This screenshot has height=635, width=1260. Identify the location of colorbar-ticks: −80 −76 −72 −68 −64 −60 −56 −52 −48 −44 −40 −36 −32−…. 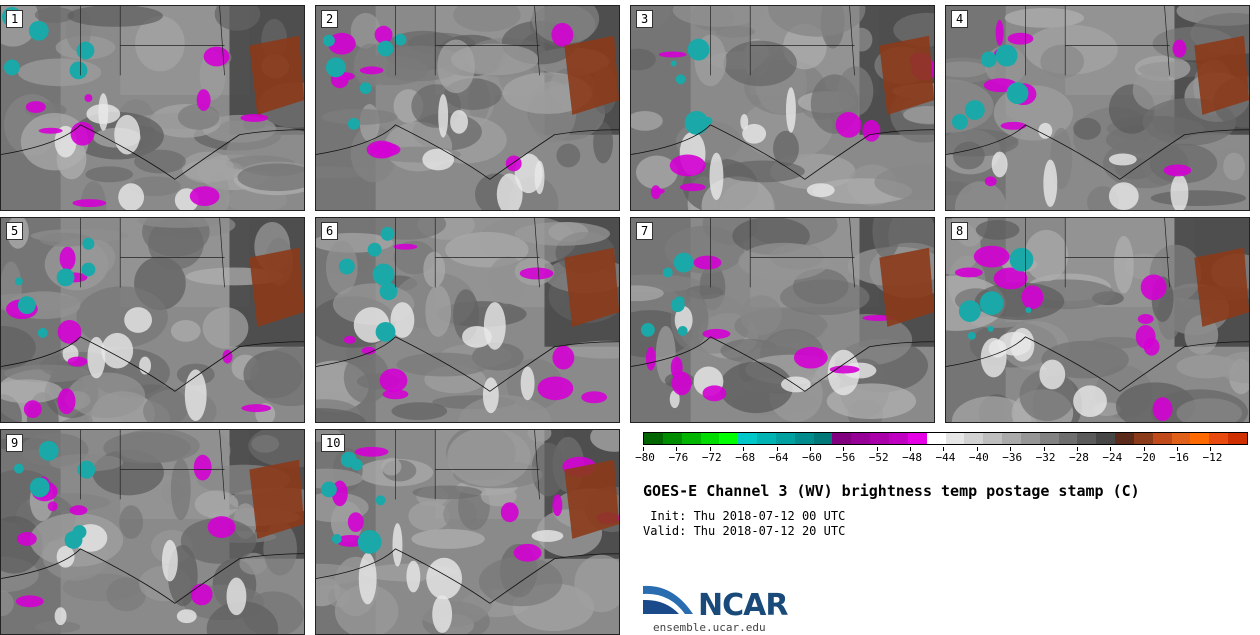
(941, 458).